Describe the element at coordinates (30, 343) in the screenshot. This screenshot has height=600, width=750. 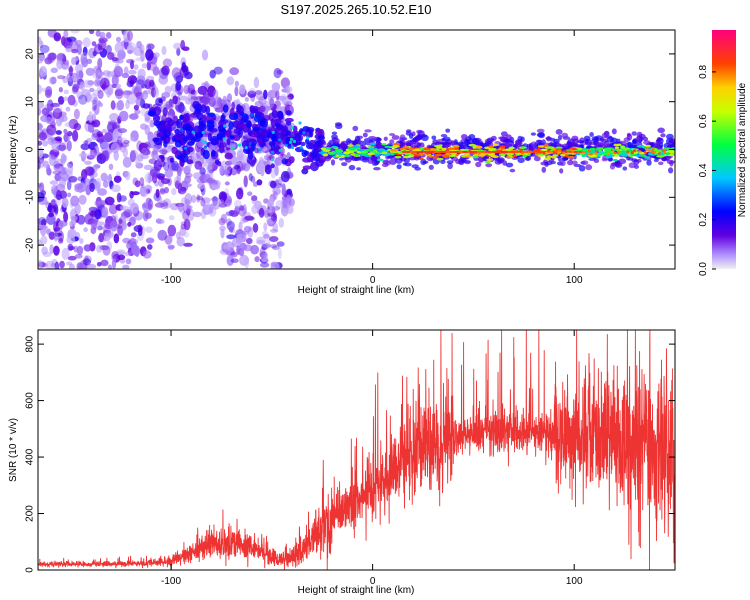
I see `snr-y-tick-label: 800` at that location.